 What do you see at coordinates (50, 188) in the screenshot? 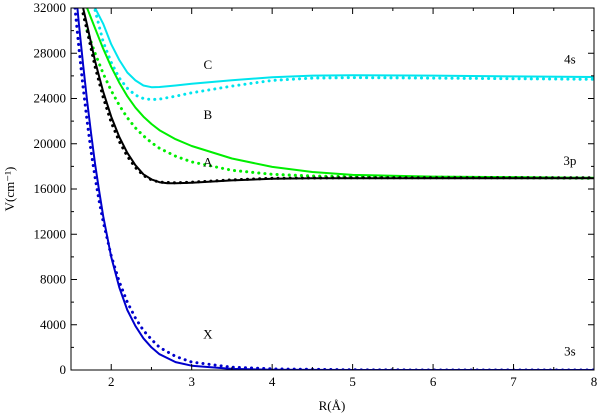
I see `y-tick-label: 16000` at bounding box center [50, 188].